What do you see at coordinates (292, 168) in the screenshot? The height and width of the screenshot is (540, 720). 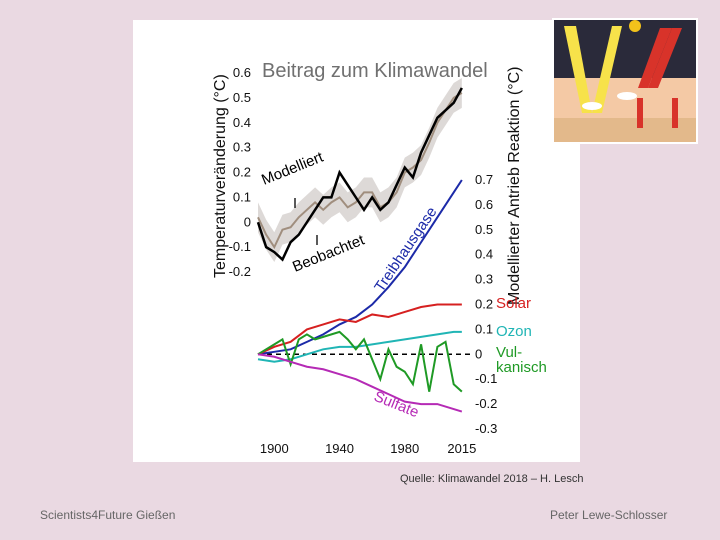 I see `annotation-modelled: Modelliert` at bounding box center [292, 168].